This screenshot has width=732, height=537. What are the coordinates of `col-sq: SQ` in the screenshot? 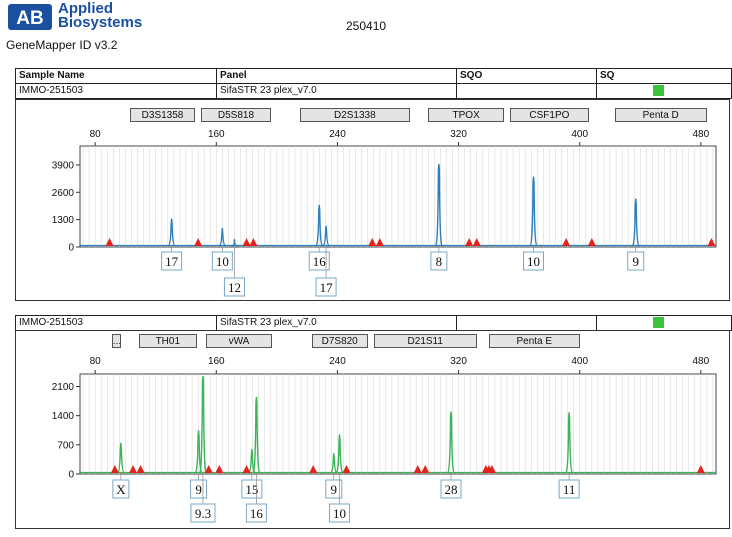 It's located at (663, 76).